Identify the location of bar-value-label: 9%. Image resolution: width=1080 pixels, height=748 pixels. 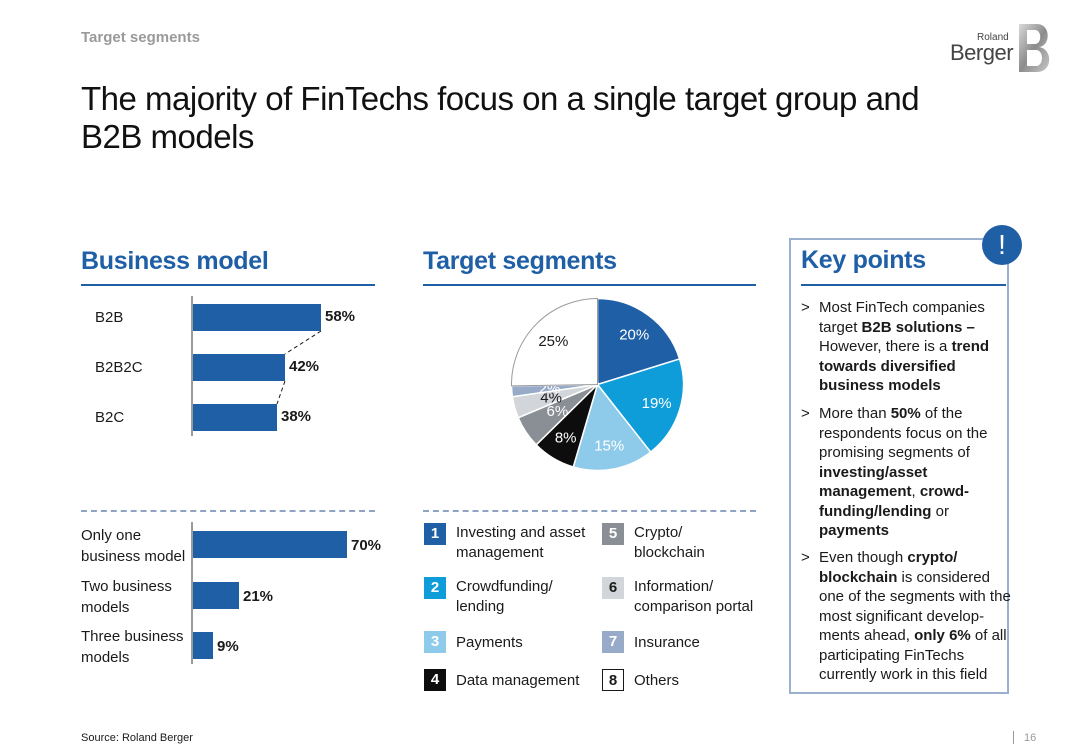
(228, 646).